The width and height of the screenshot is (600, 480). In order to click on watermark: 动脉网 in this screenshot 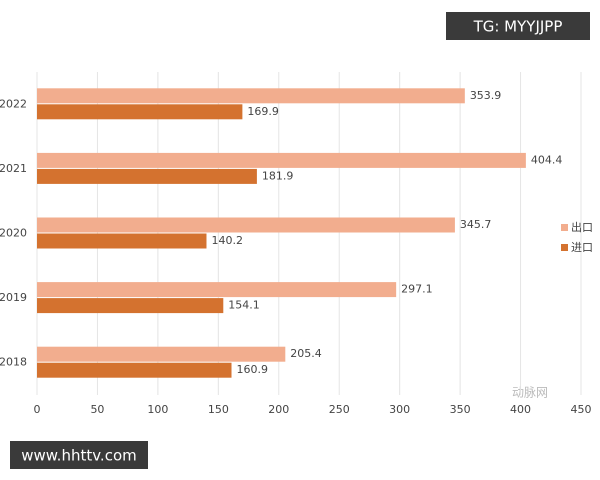, I will do `click(530, 392)`.